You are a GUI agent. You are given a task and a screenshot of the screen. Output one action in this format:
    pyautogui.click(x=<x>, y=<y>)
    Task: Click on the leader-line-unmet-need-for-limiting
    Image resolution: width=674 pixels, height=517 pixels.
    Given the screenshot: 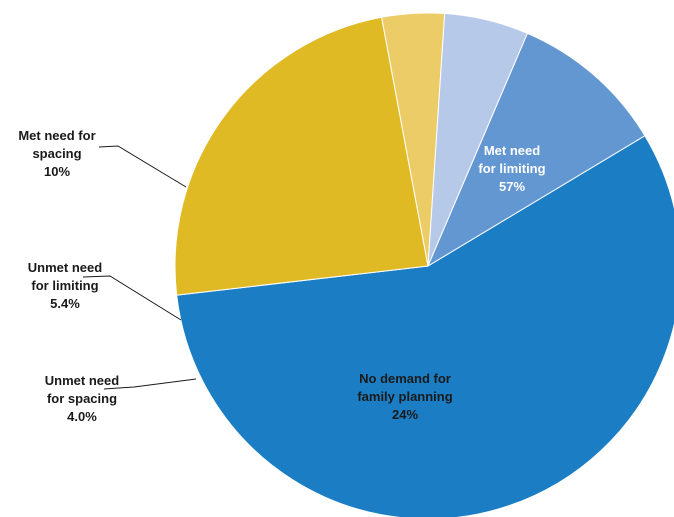 What is the action you would take?
    pyautogui.click(x=132, y=298)
    